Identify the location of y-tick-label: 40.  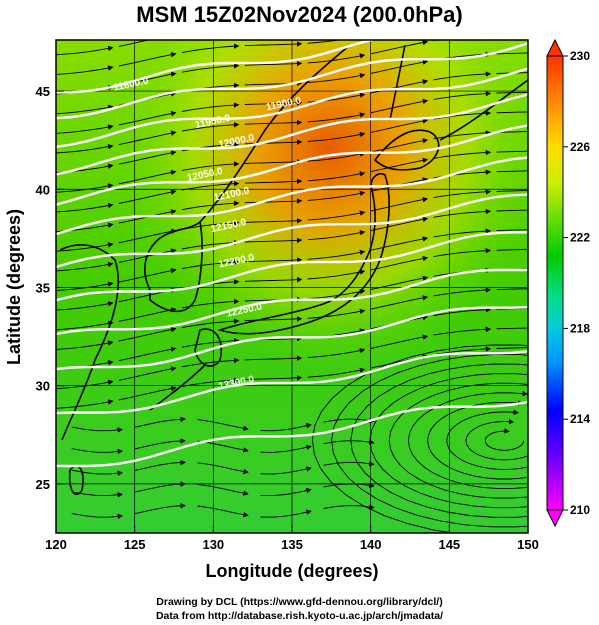
(43, 189).